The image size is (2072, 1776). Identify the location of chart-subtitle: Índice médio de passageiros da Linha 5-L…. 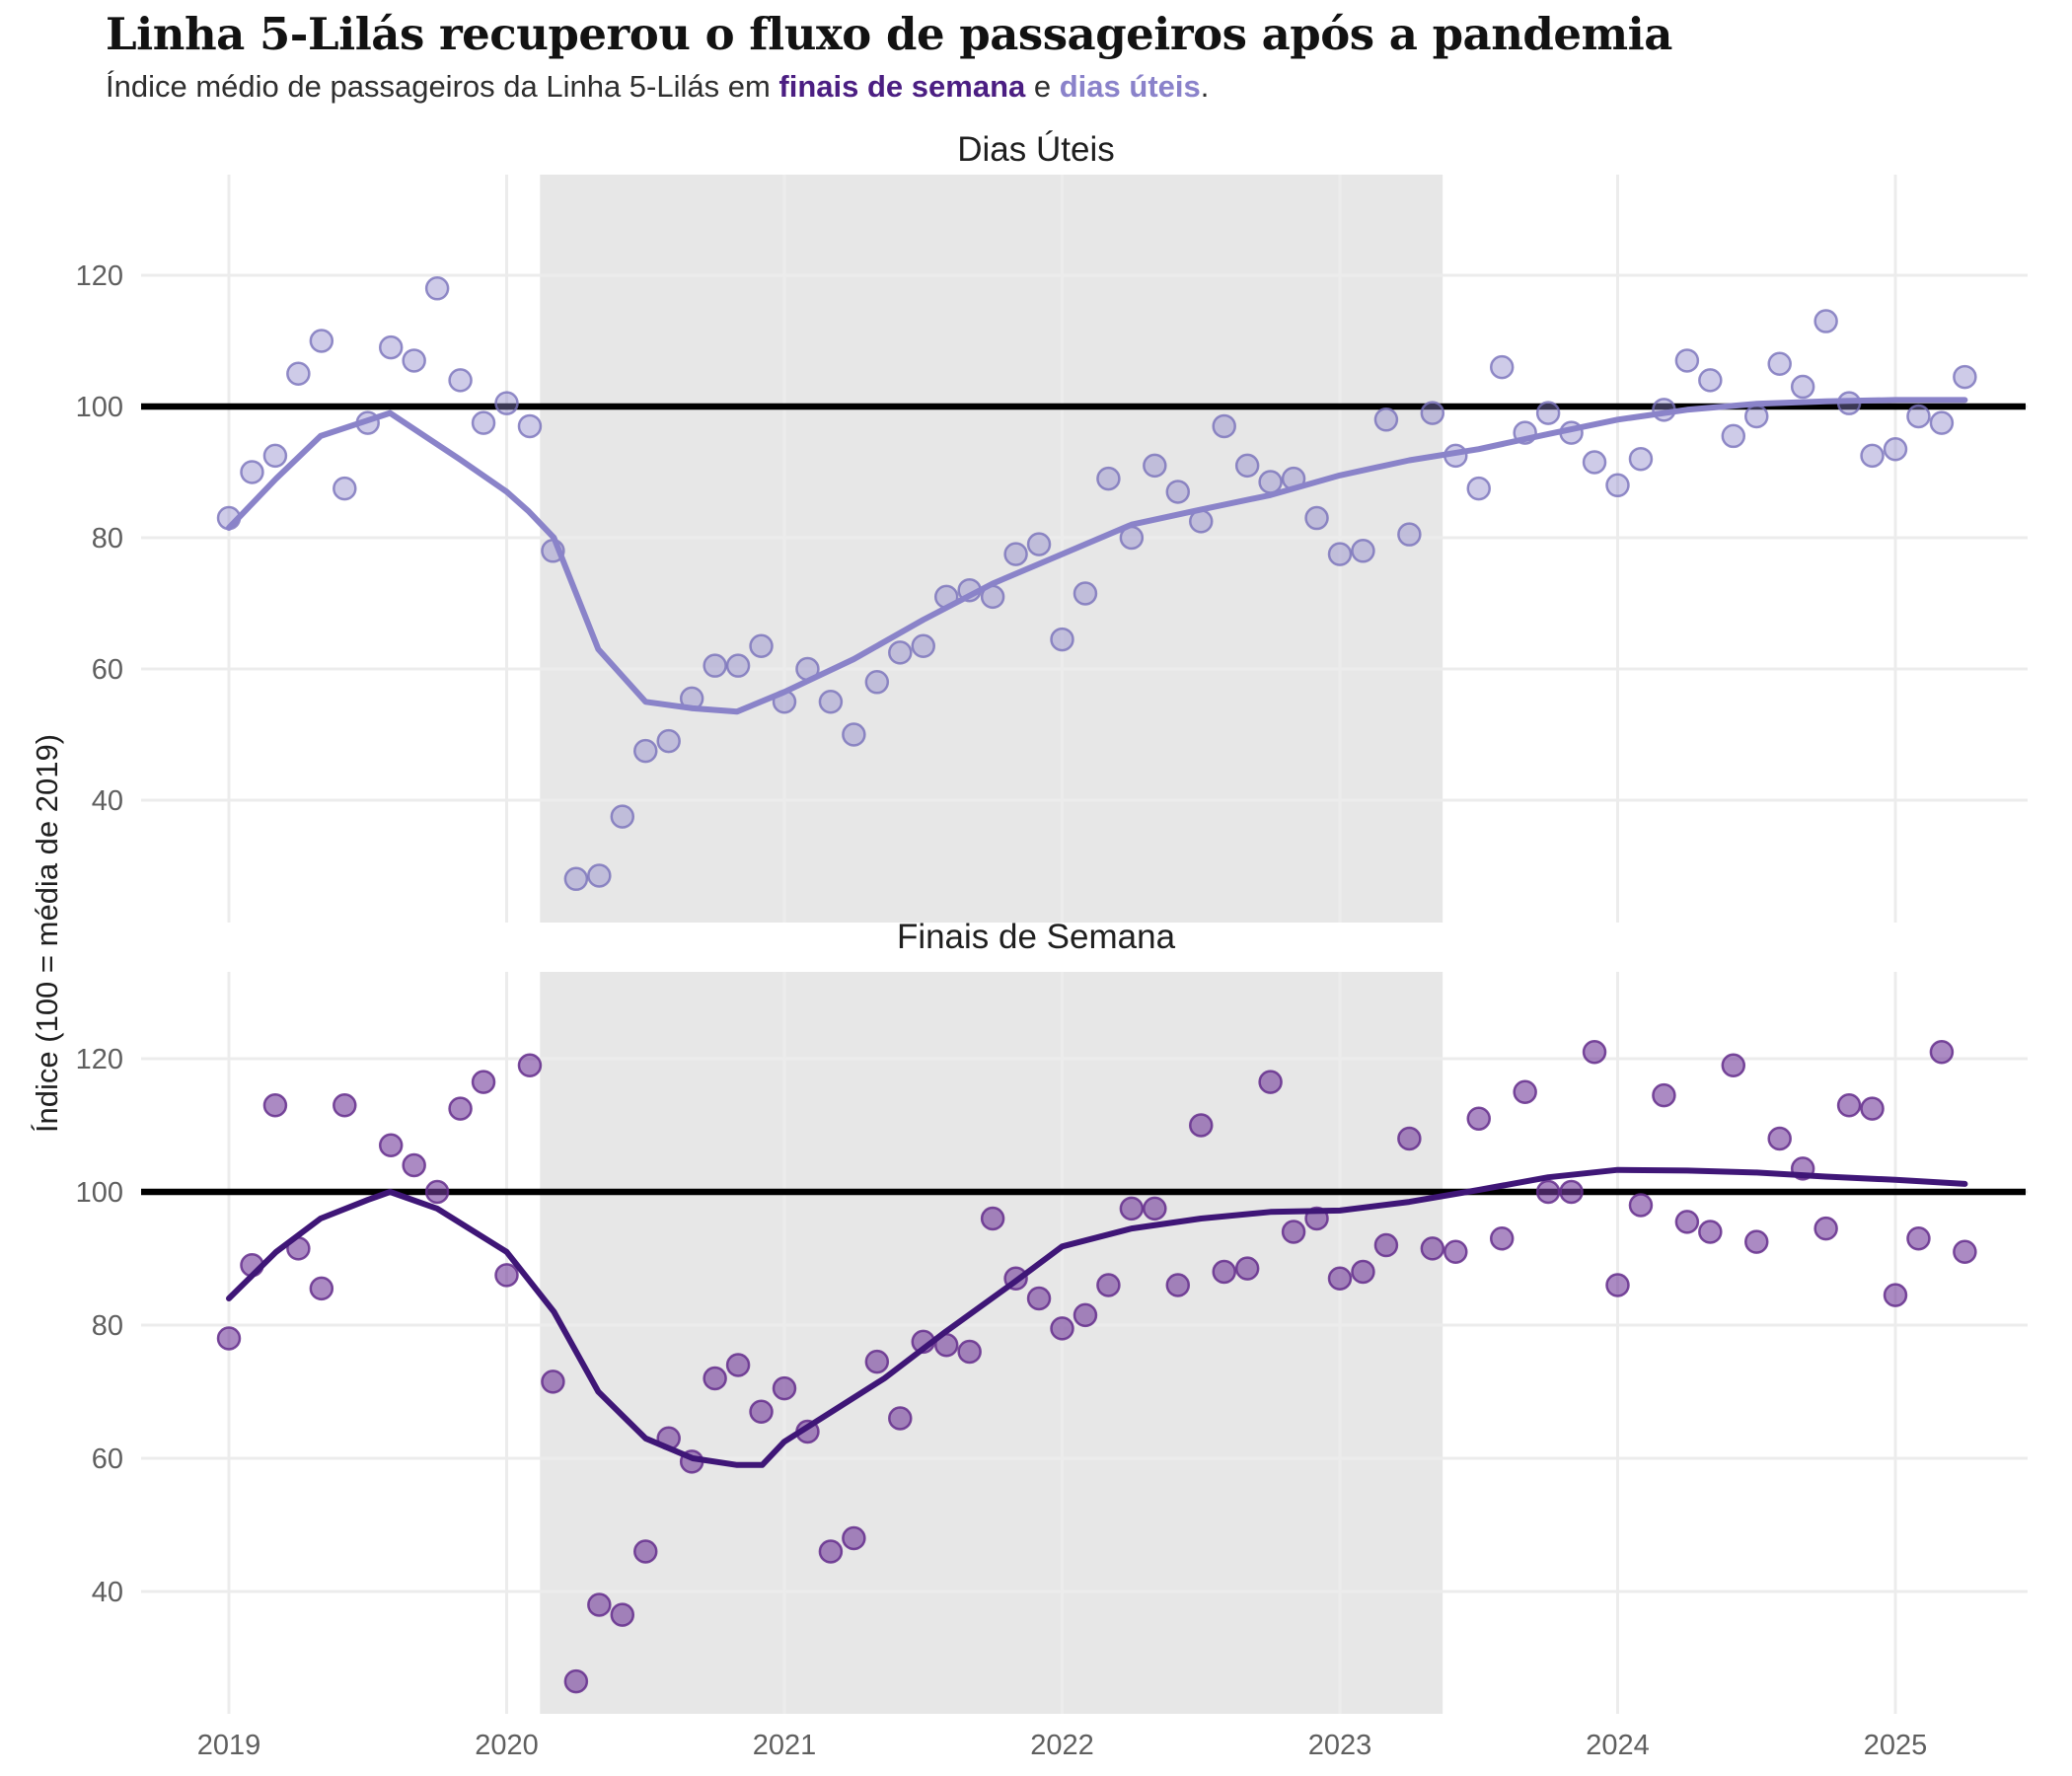
(658, 87).